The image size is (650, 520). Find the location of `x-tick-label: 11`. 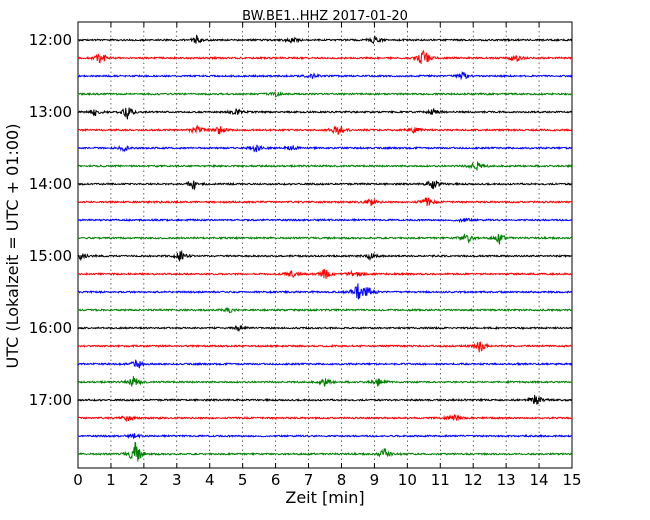

x-tick-label: 11 is located at coordinates (440, 480).